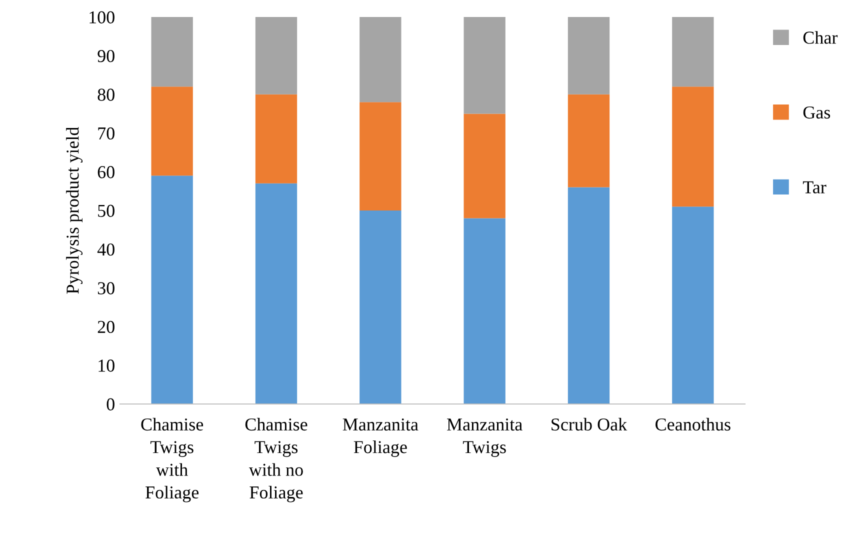  I want to click on legend-label: Gas, so click(816, 112).